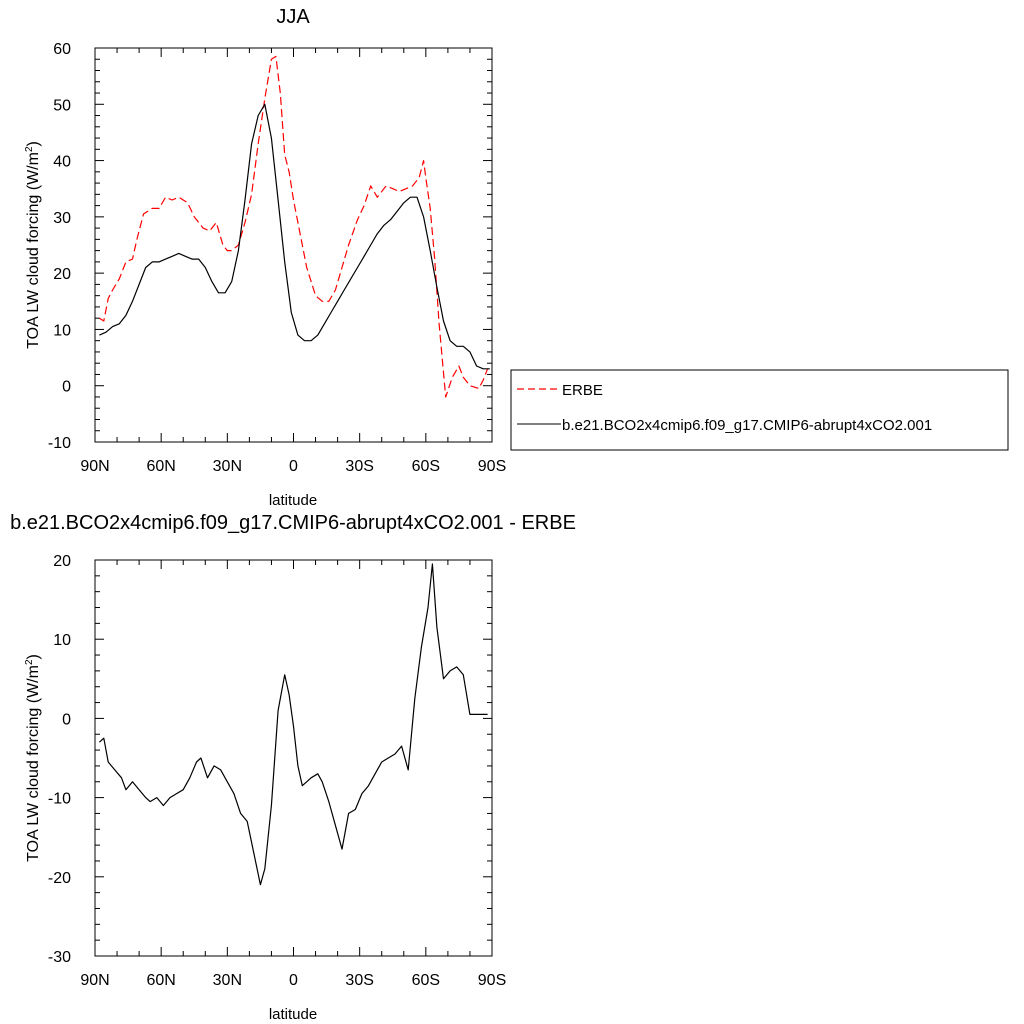  I want to click on top-y-tick-label: 0, so click(66, 387).